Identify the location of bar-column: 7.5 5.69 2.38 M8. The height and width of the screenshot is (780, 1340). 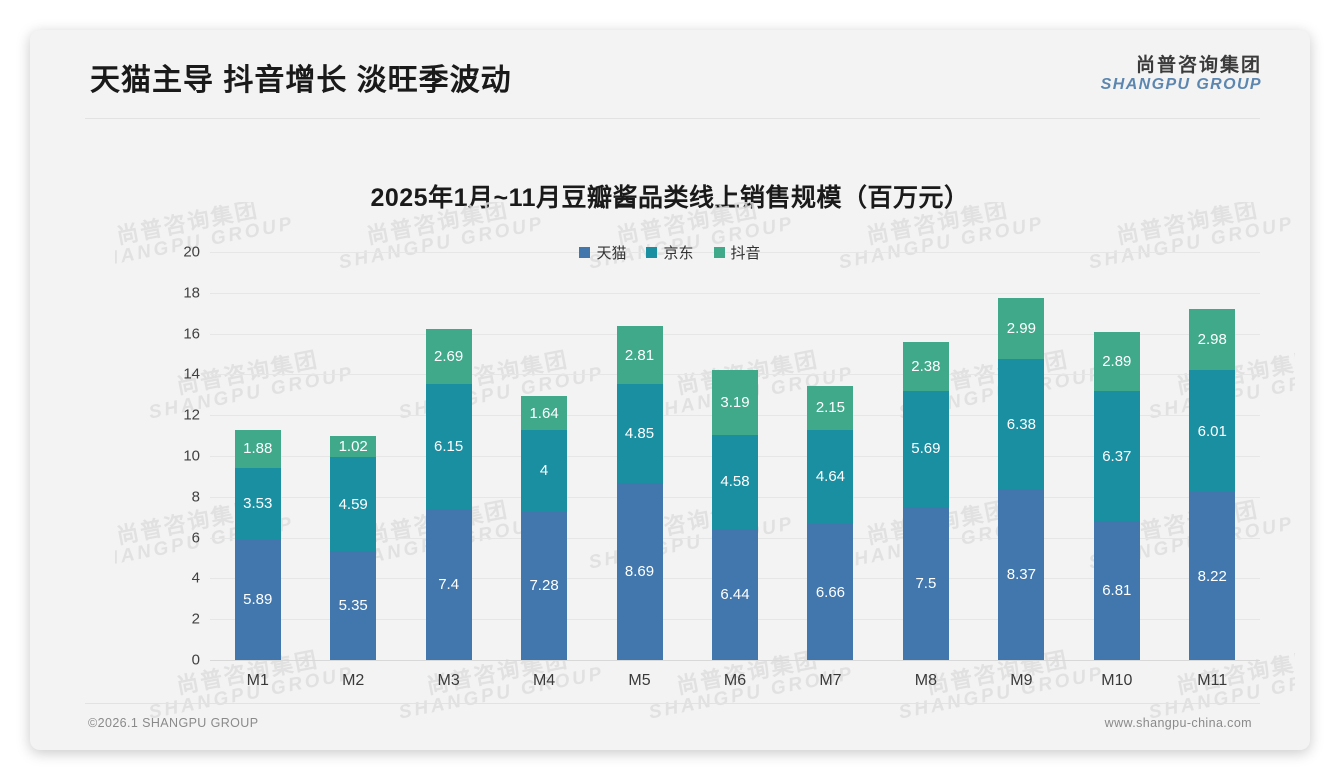
(925, 472).